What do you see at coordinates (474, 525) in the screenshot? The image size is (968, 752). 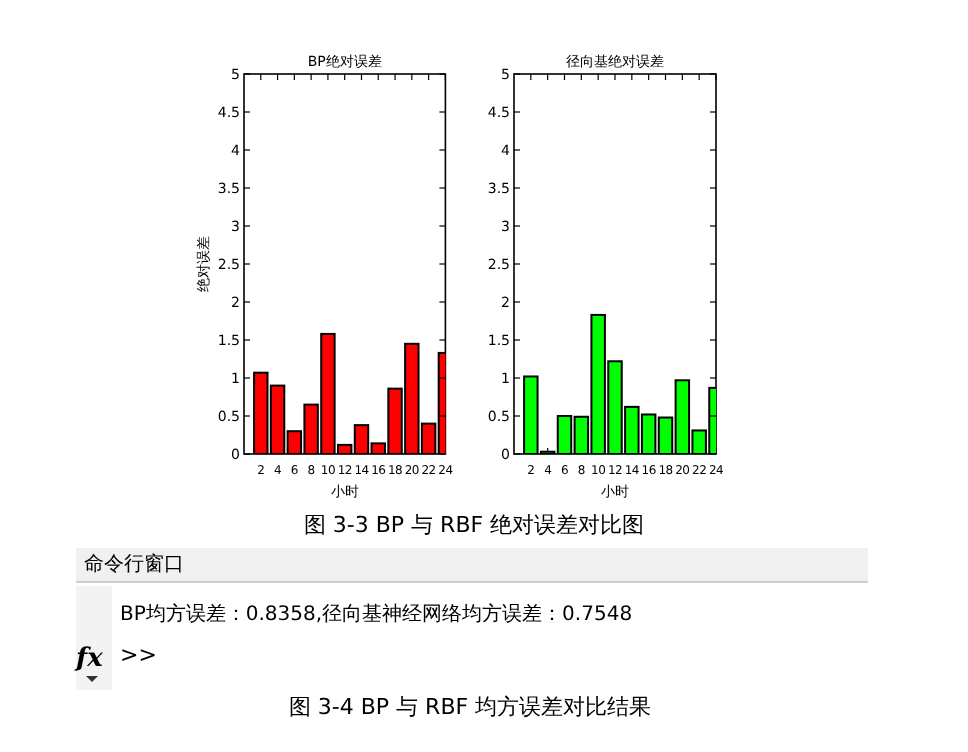 I see `caption: 图 3-3 BP 与 RBF 绝对误差对比图` at bounding box center [474, 525].